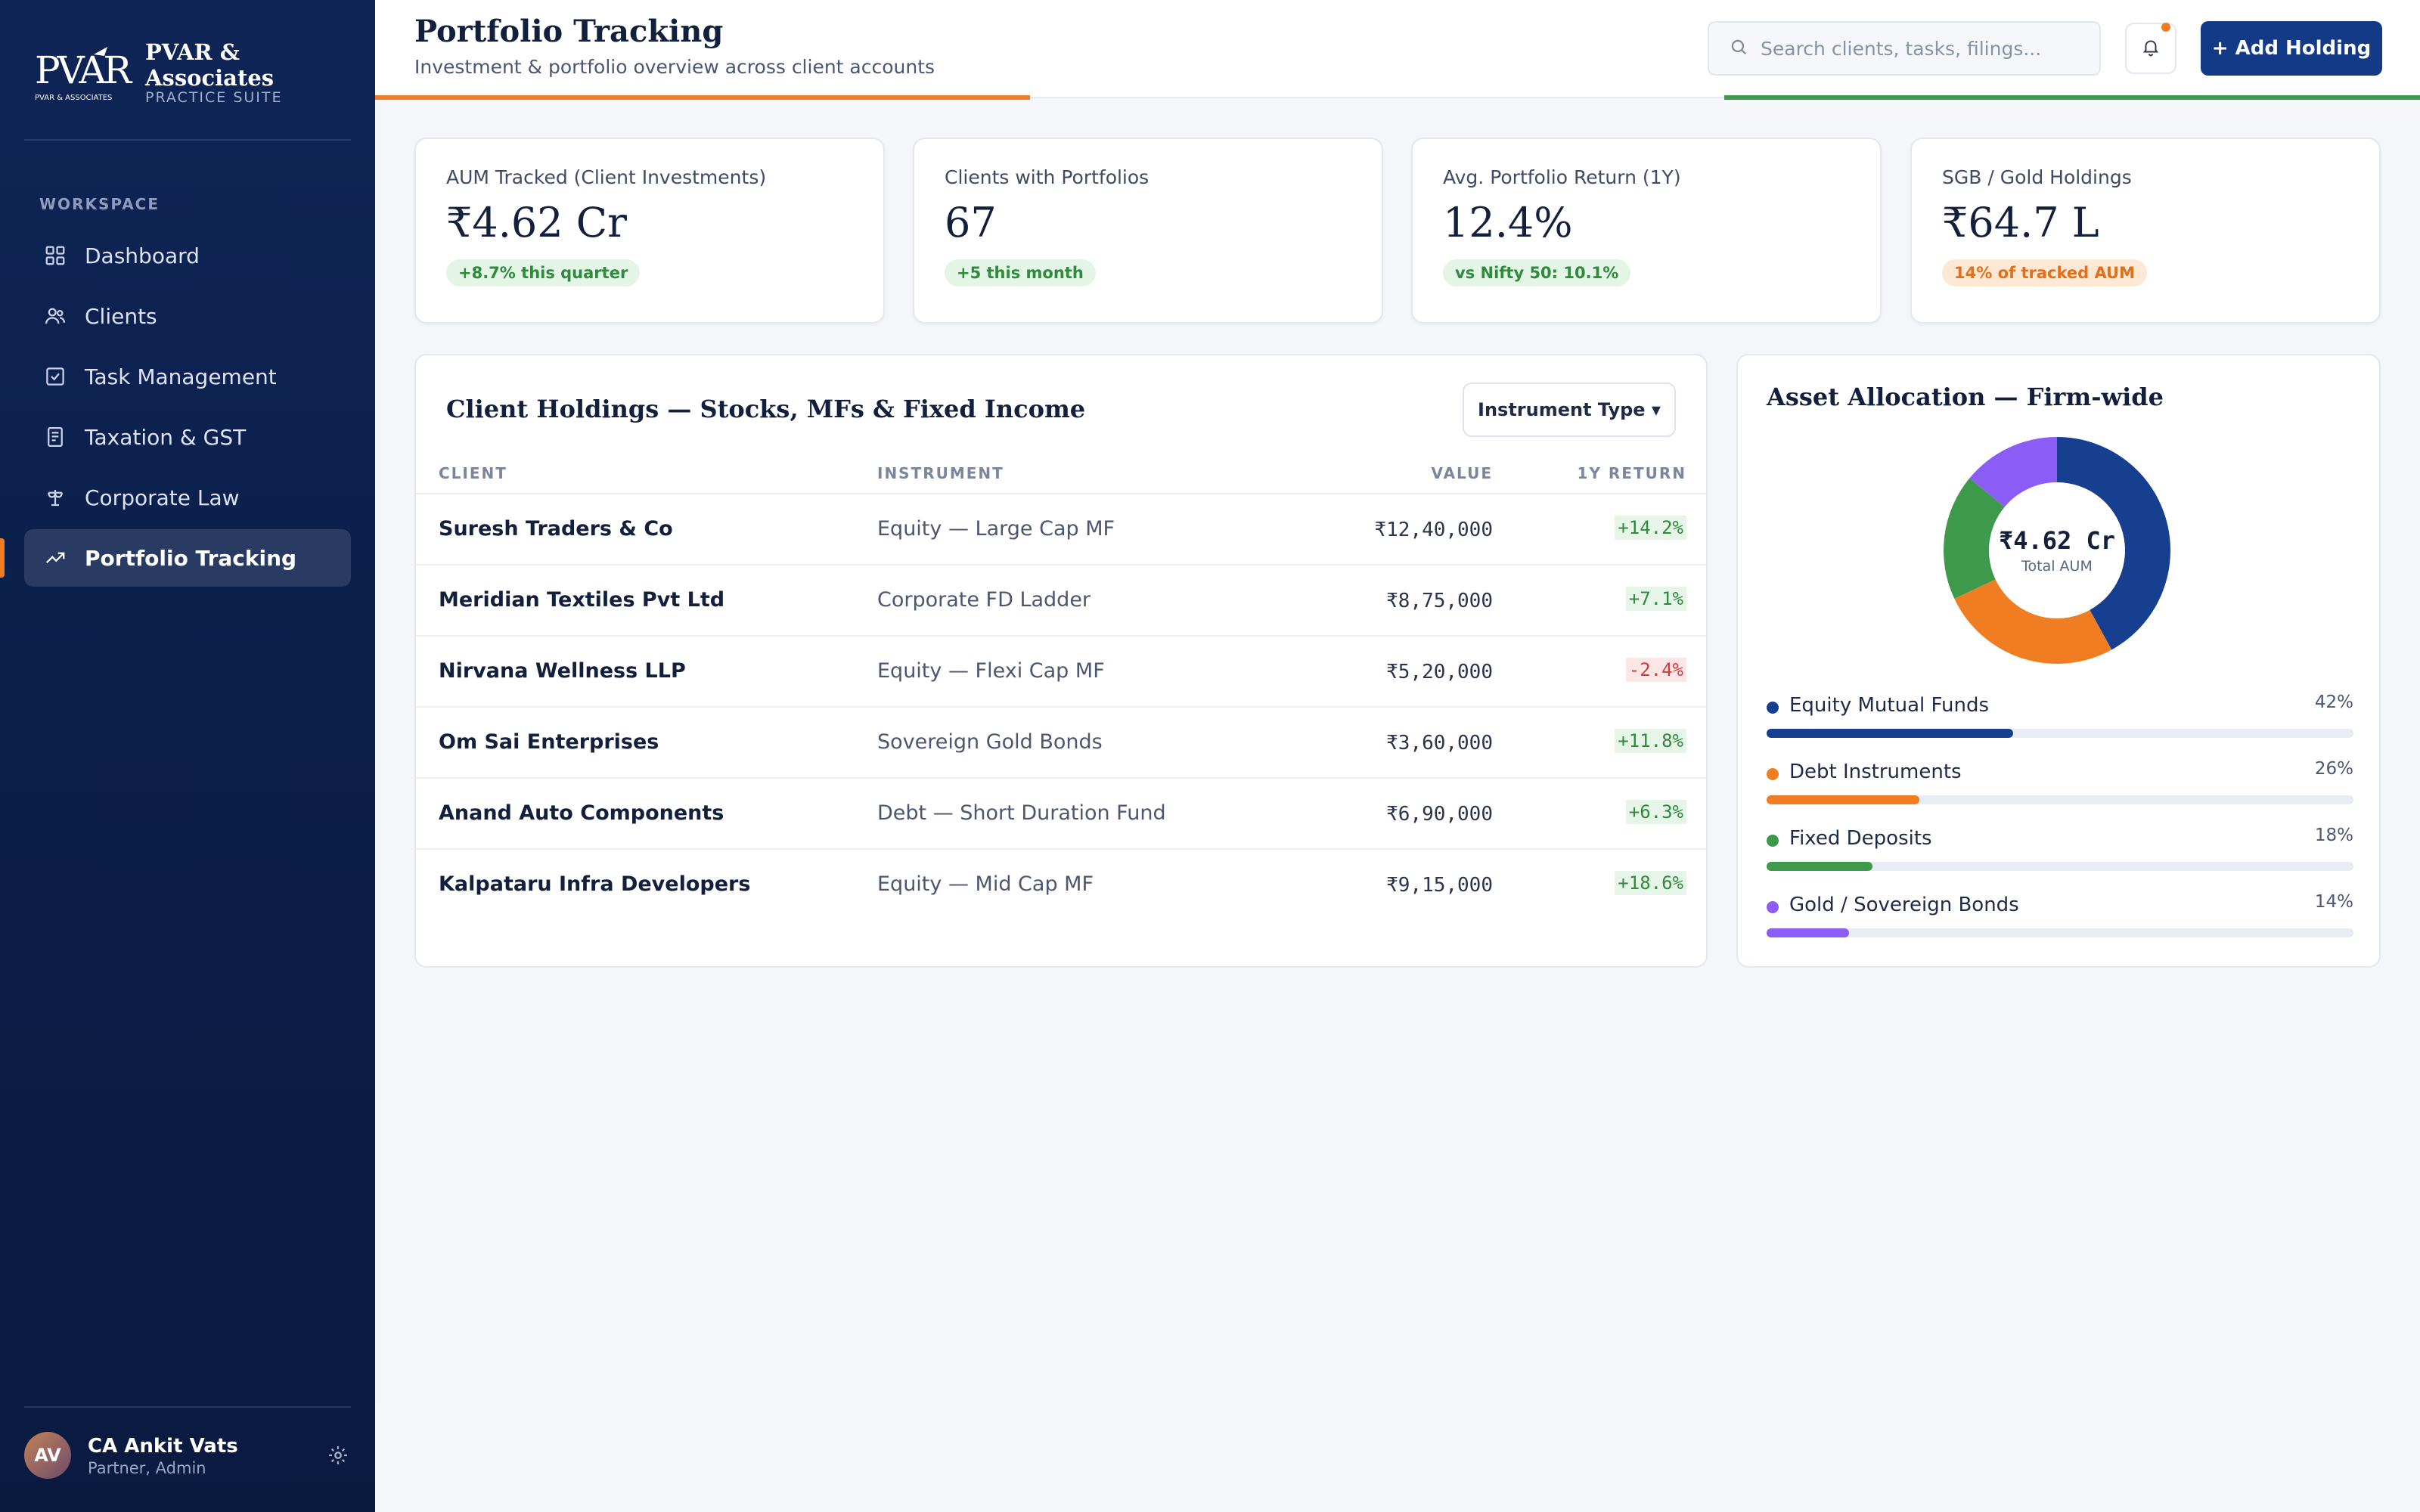  I want to click on sidebar-item-label: Corporate Law, so click(162, 497).